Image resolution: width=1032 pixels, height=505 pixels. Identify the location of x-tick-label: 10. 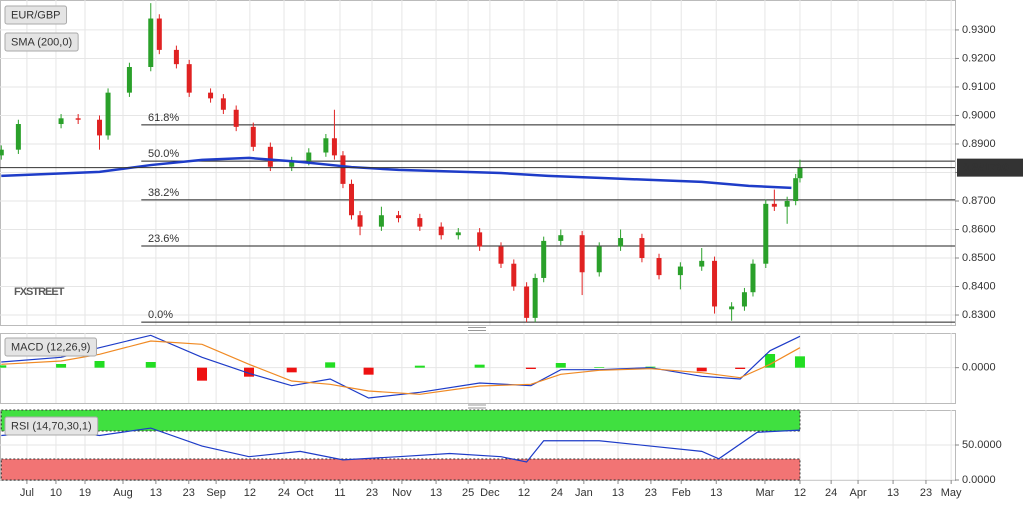
(56, 493).